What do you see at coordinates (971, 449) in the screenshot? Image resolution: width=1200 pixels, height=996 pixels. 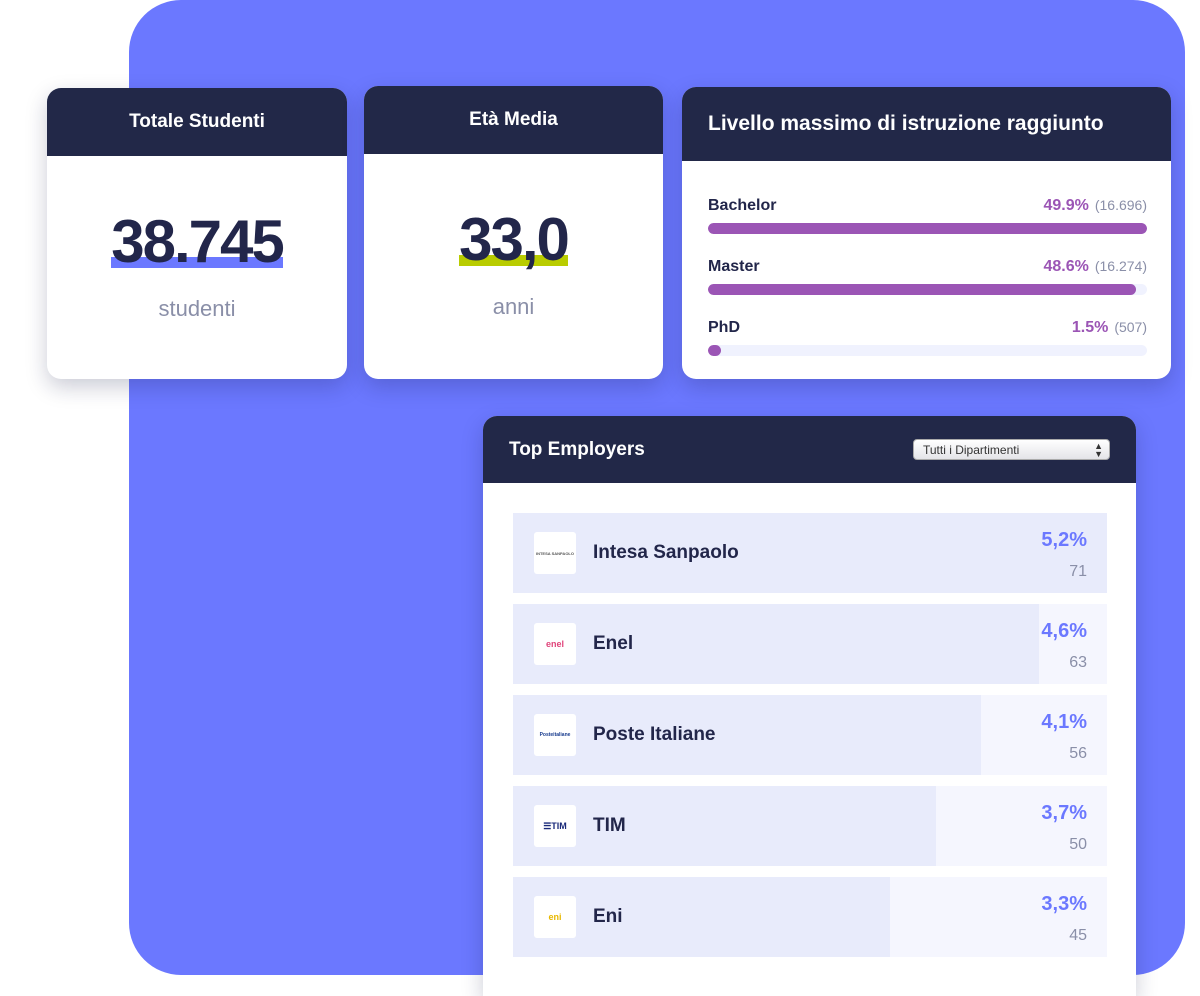 I see `select-value: Tutti i Dipartimenti` at bounding box center [971, 449].